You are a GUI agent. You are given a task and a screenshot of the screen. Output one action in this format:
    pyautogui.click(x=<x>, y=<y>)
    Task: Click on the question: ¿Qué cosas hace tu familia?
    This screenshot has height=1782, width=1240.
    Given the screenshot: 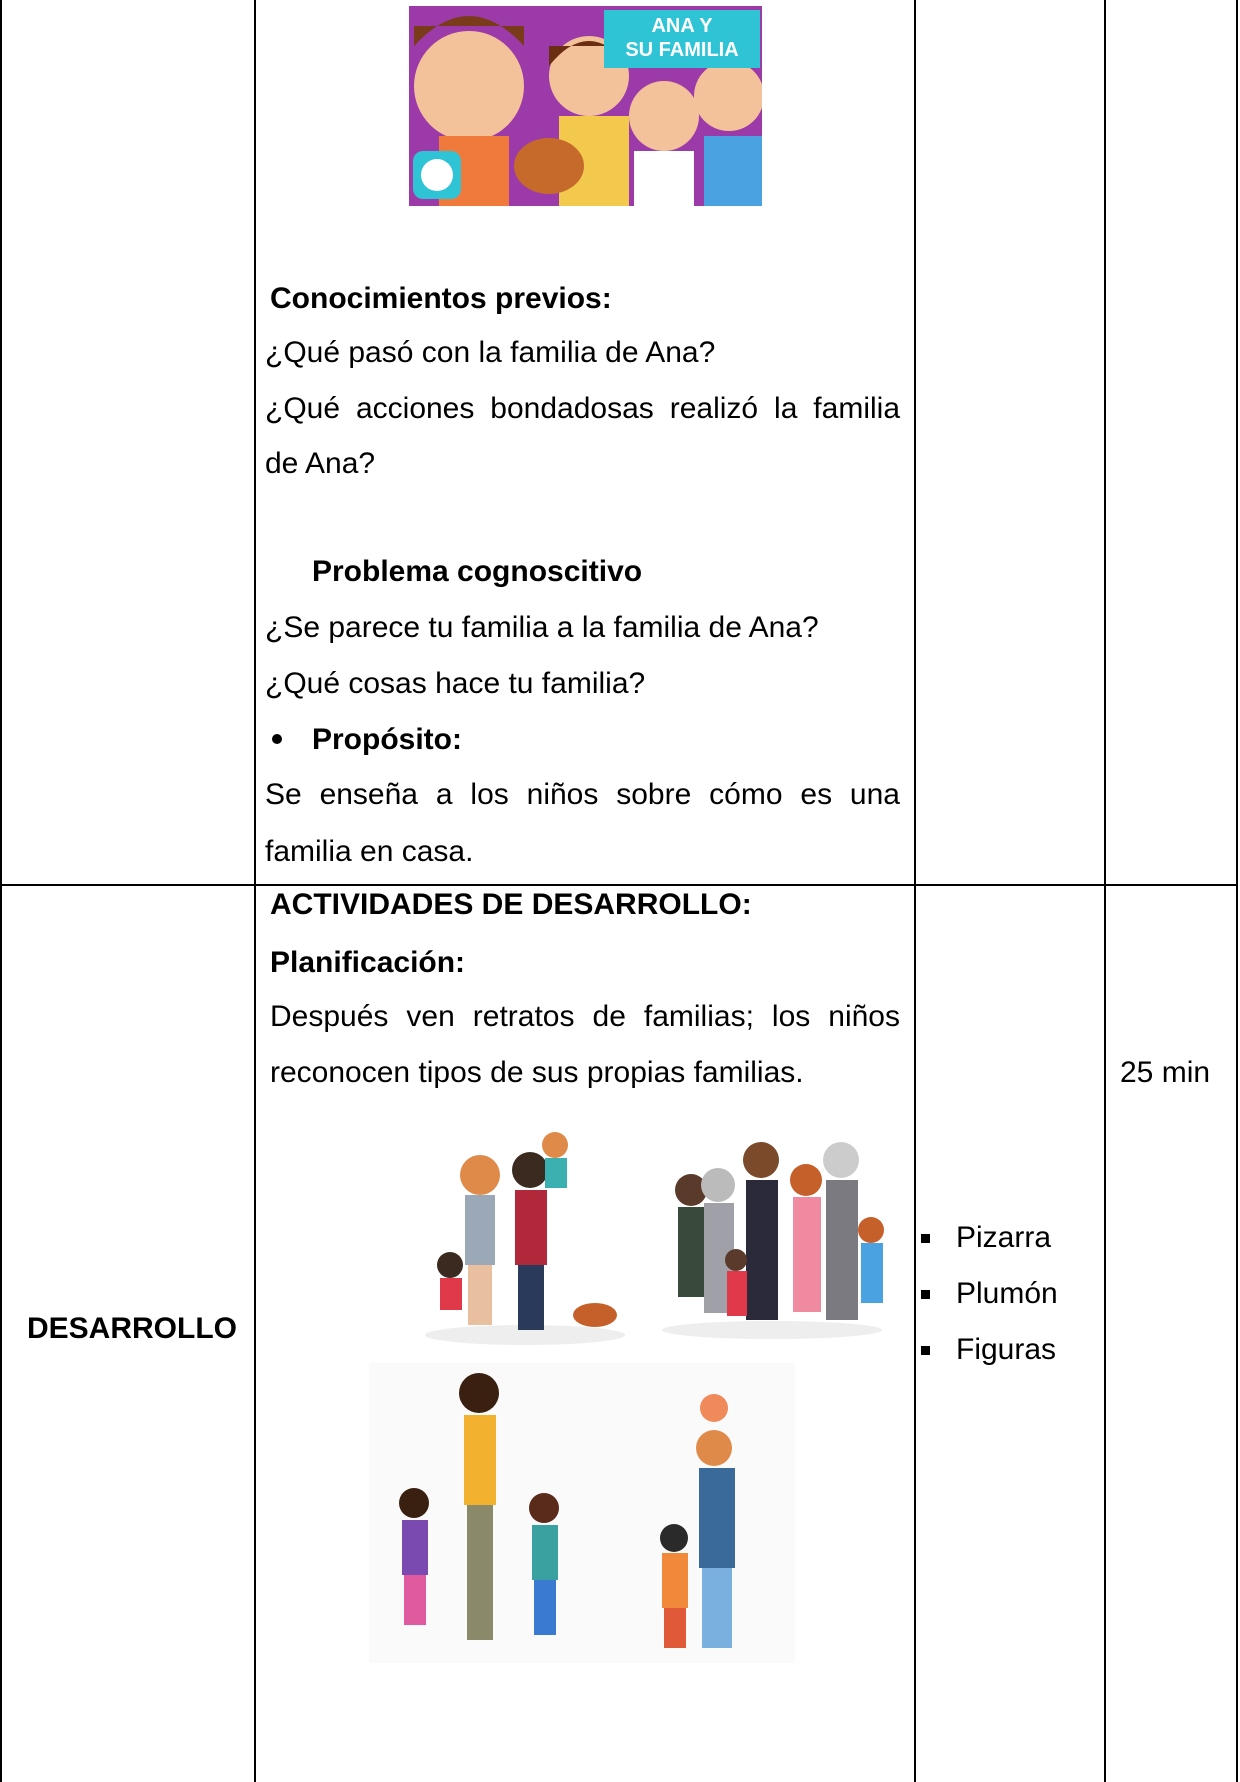 What is the action you would take?
    pyautogui.click(x=455, y=683)
    